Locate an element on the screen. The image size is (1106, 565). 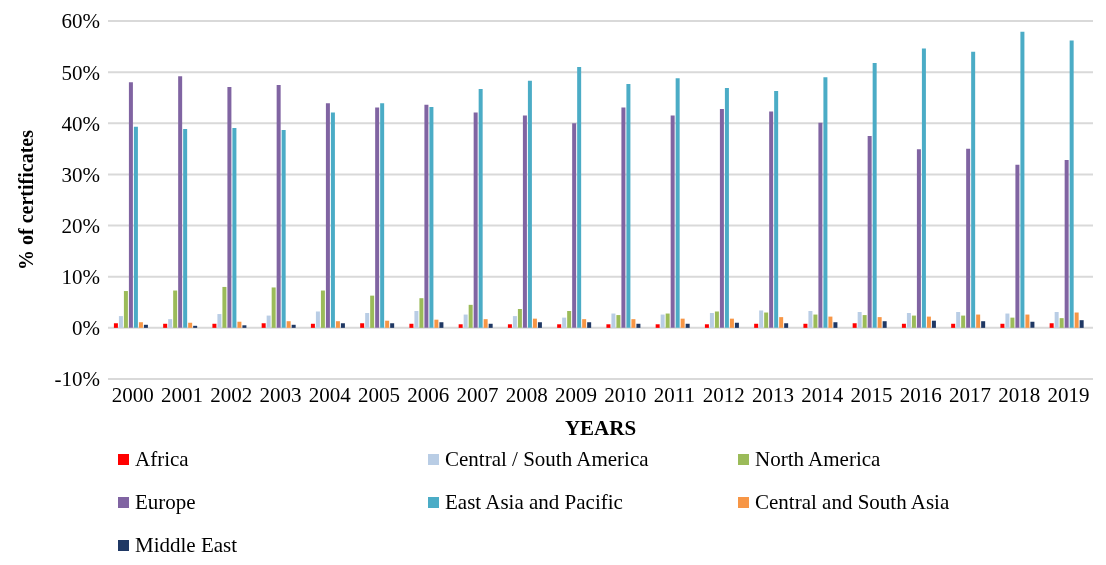
x-tick-label: 2018 is located at coordinates (1019, 394).